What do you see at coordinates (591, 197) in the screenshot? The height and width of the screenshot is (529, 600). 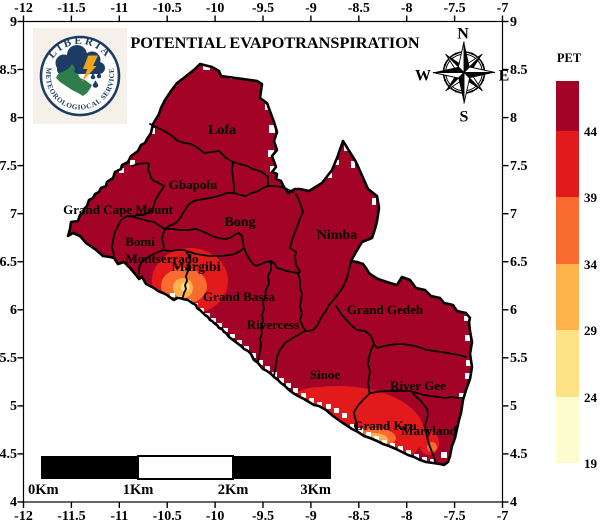 I see `svg-text: 39` at bounding box center [591, 197].